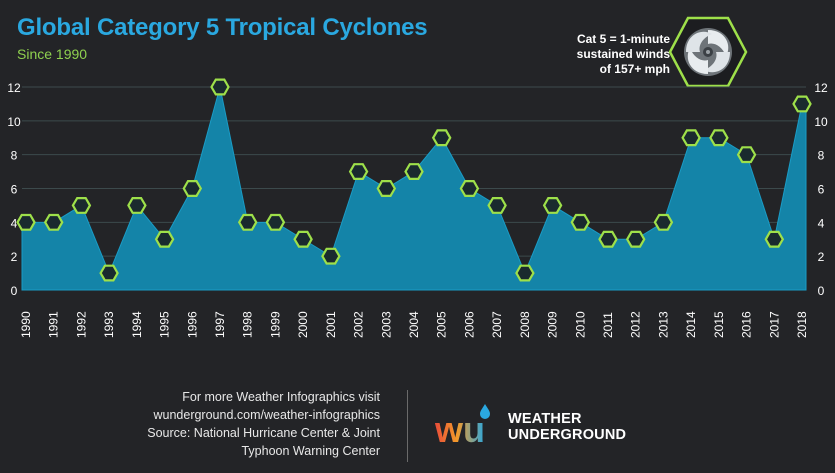 This screenshot has height=473, width=835. Describe the element at coordinates (14, 223) in the screenshot. I see `y-tick-label-left: 4` at that location.